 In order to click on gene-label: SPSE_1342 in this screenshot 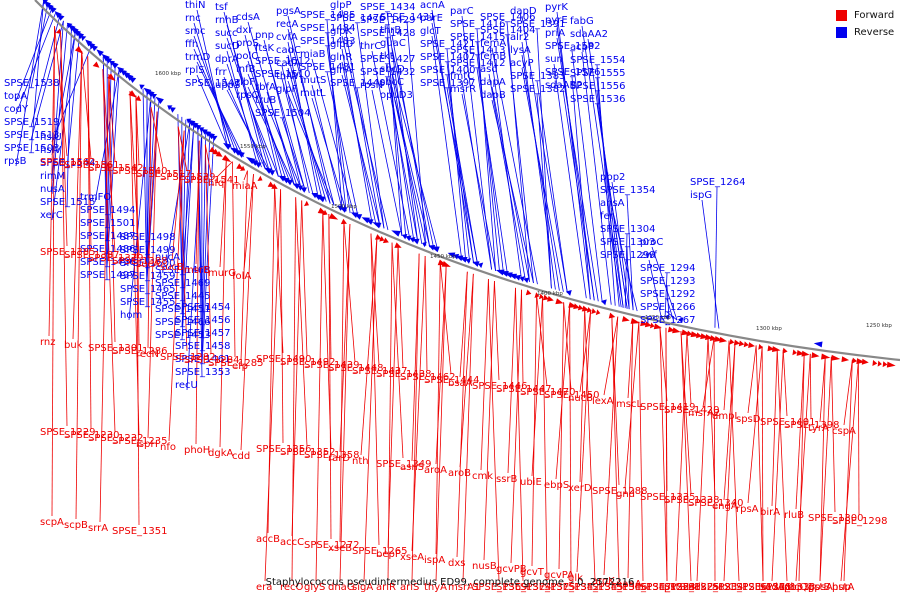, I will do `click(572, 587)`.